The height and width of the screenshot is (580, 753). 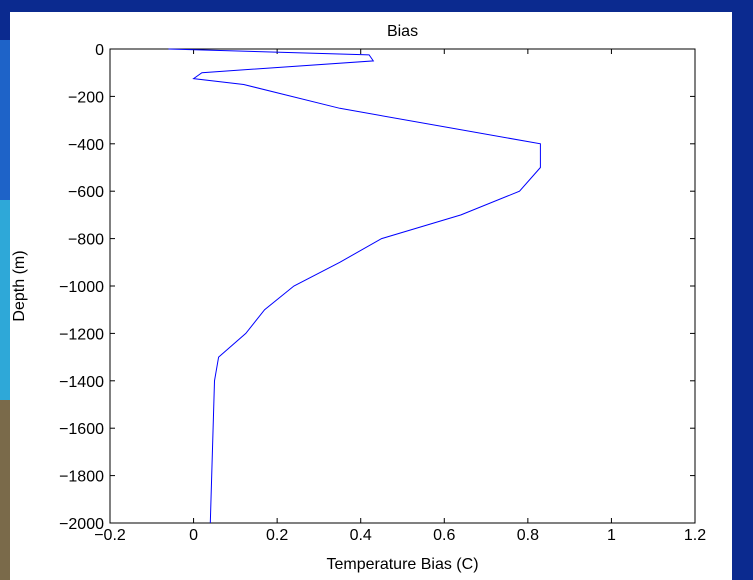 I want to click on x-tick-label: −0.2, so click(x=110, y=535).